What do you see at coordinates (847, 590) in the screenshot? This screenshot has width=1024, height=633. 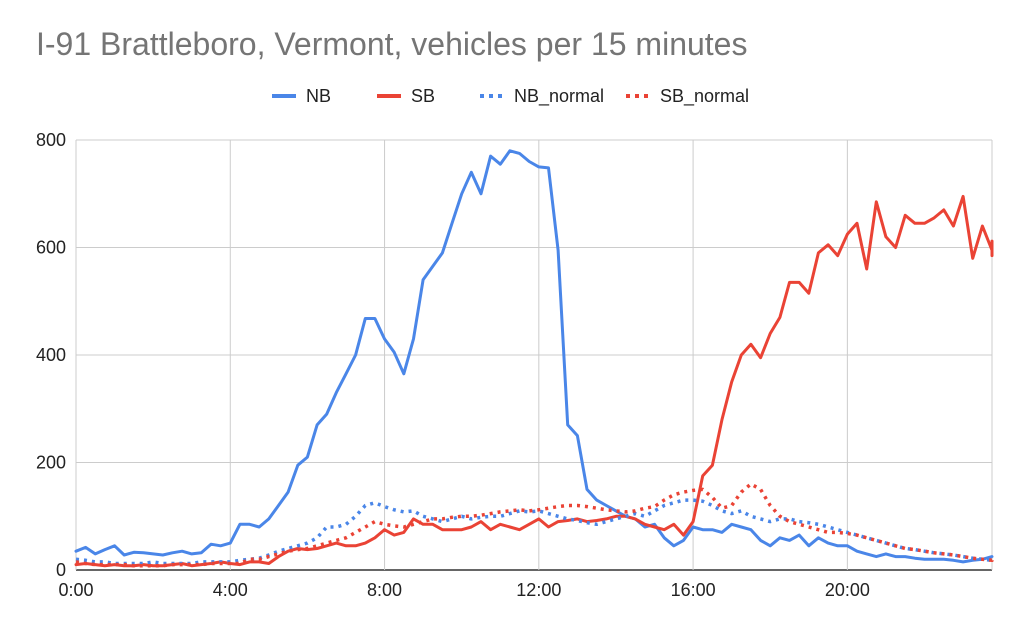 I see `x-tick-label: 20:00` at bounding box center [847, 590].